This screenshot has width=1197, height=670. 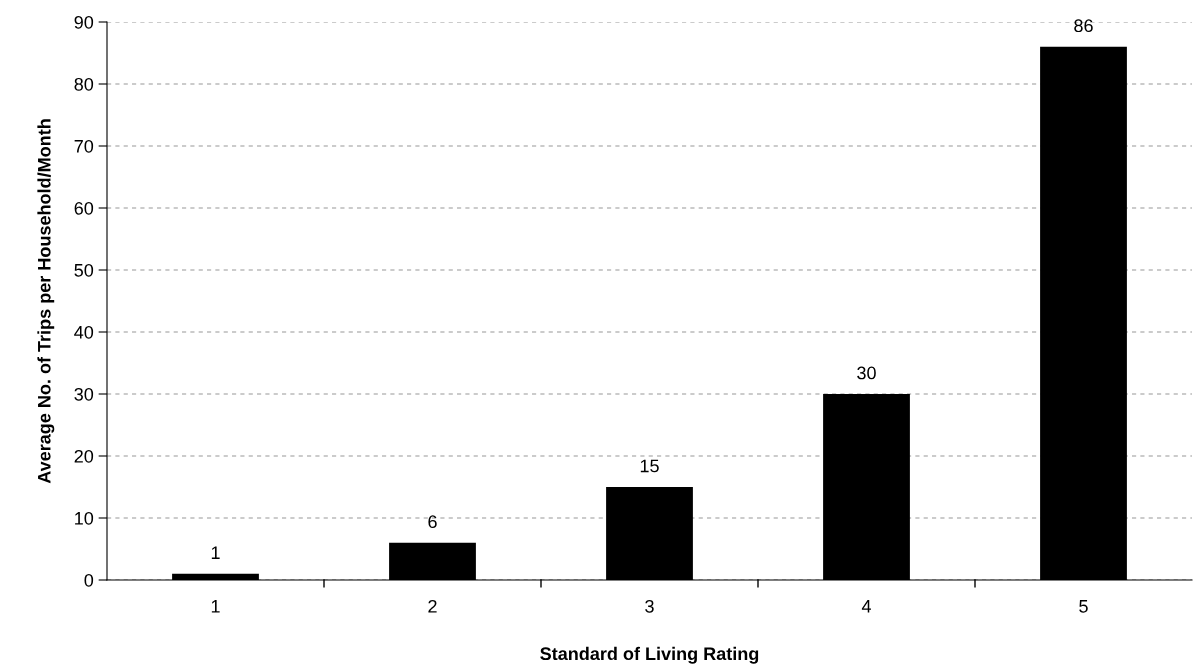 I want to click on y-tick-label: 70, so click(x=84, y=146).